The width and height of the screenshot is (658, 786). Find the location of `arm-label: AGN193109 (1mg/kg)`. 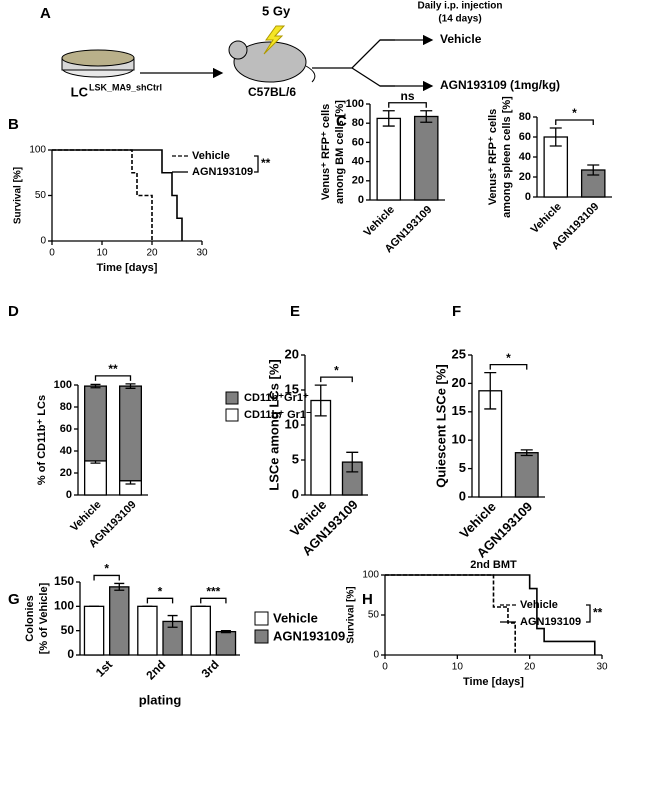

arm-label: AGN193109 (1mg/kg) is located at coordinates (500, 85).